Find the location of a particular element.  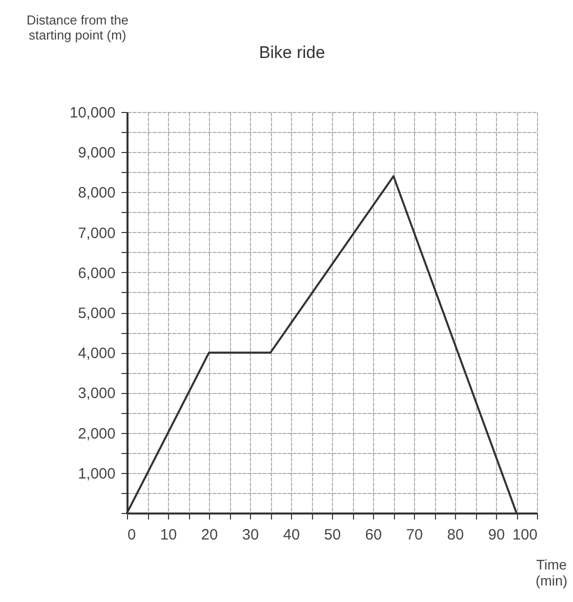

x-tick-label: 100 is located at coordinates (525, 535).